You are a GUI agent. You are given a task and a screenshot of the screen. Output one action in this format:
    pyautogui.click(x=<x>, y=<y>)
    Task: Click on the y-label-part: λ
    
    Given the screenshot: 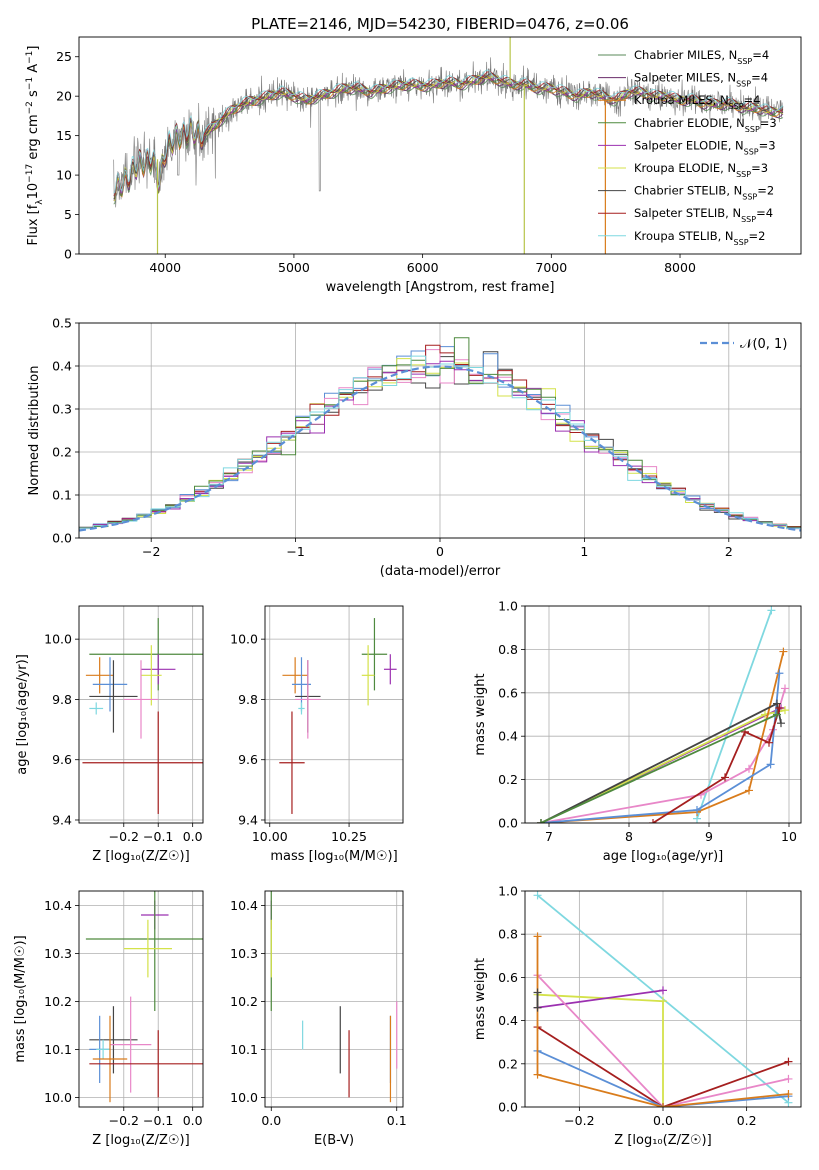 What is the action you would take?
    pyautogui.click(x=40, y=202)
    